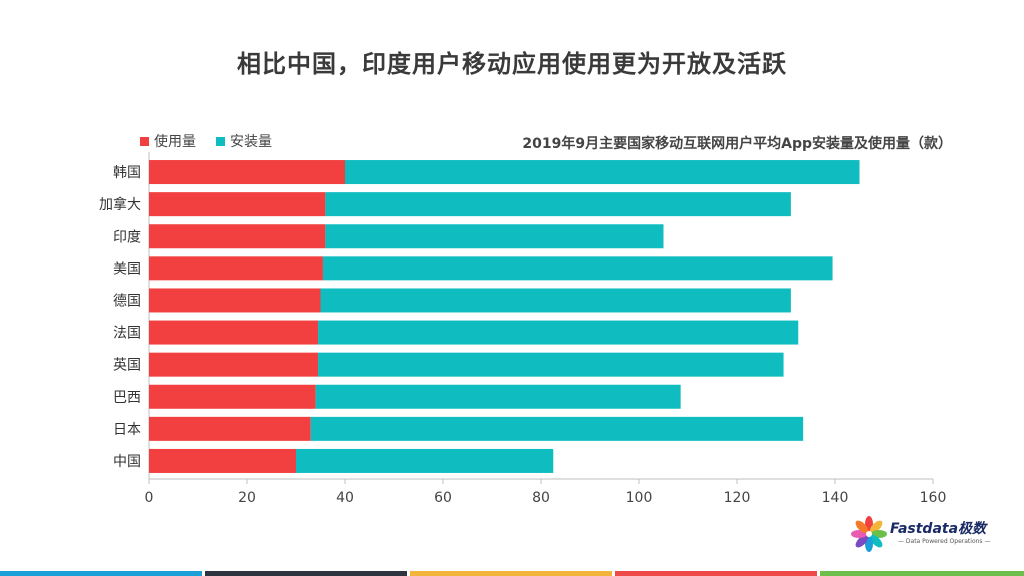  What do you see at coordinates (220, 141) in the screenshot?
I see `install-swatch` at bounding box center [220, 141].